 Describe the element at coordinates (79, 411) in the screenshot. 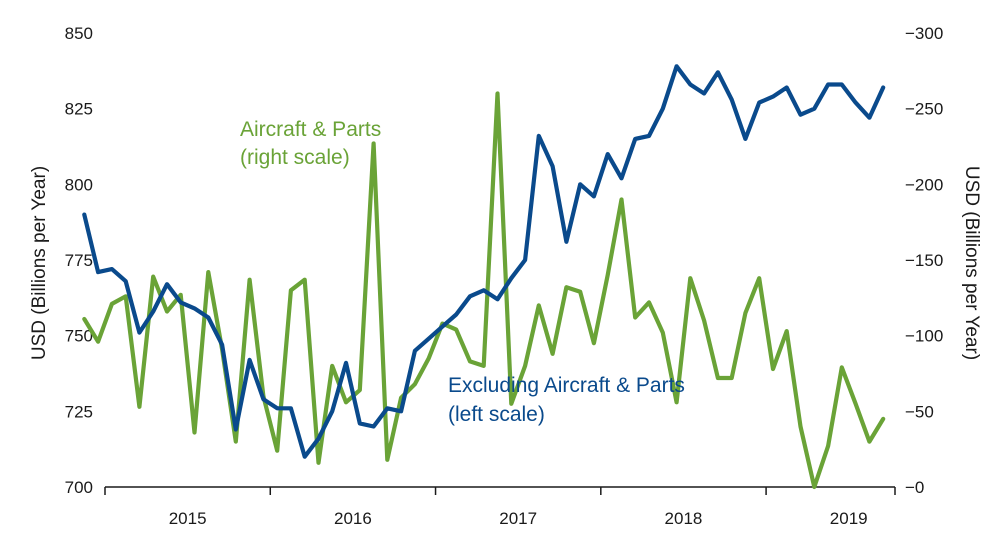

I see `left-y-tick-label: 725` at that location.